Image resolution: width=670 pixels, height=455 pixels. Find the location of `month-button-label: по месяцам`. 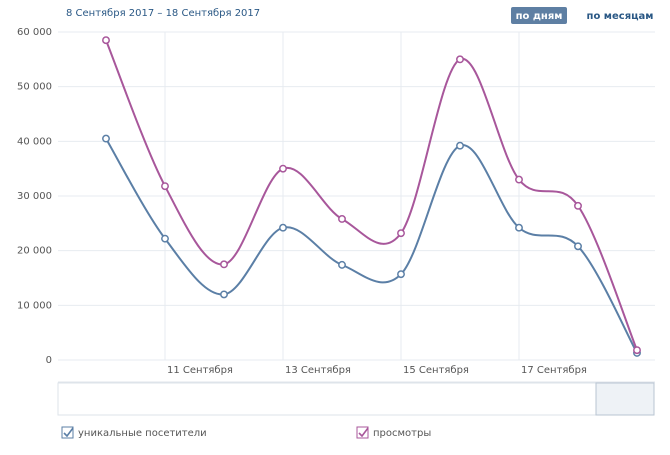

month-button-label: по месяцам is located at coordinates (620, 16).